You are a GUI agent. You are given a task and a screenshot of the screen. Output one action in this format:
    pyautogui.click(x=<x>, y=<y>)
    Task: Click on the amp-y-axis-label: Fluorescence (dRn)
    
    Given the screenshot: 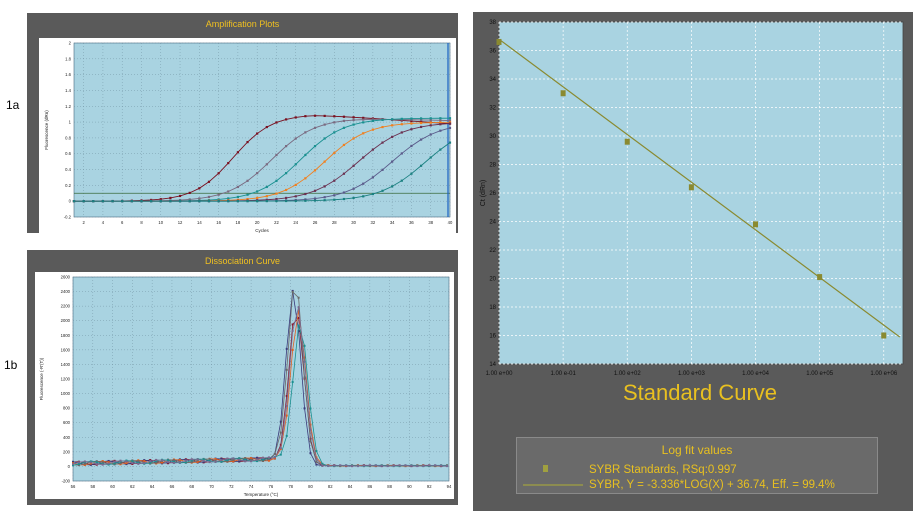 What is the action you would take?
    pyautogui.click(x=46, y=130)
    